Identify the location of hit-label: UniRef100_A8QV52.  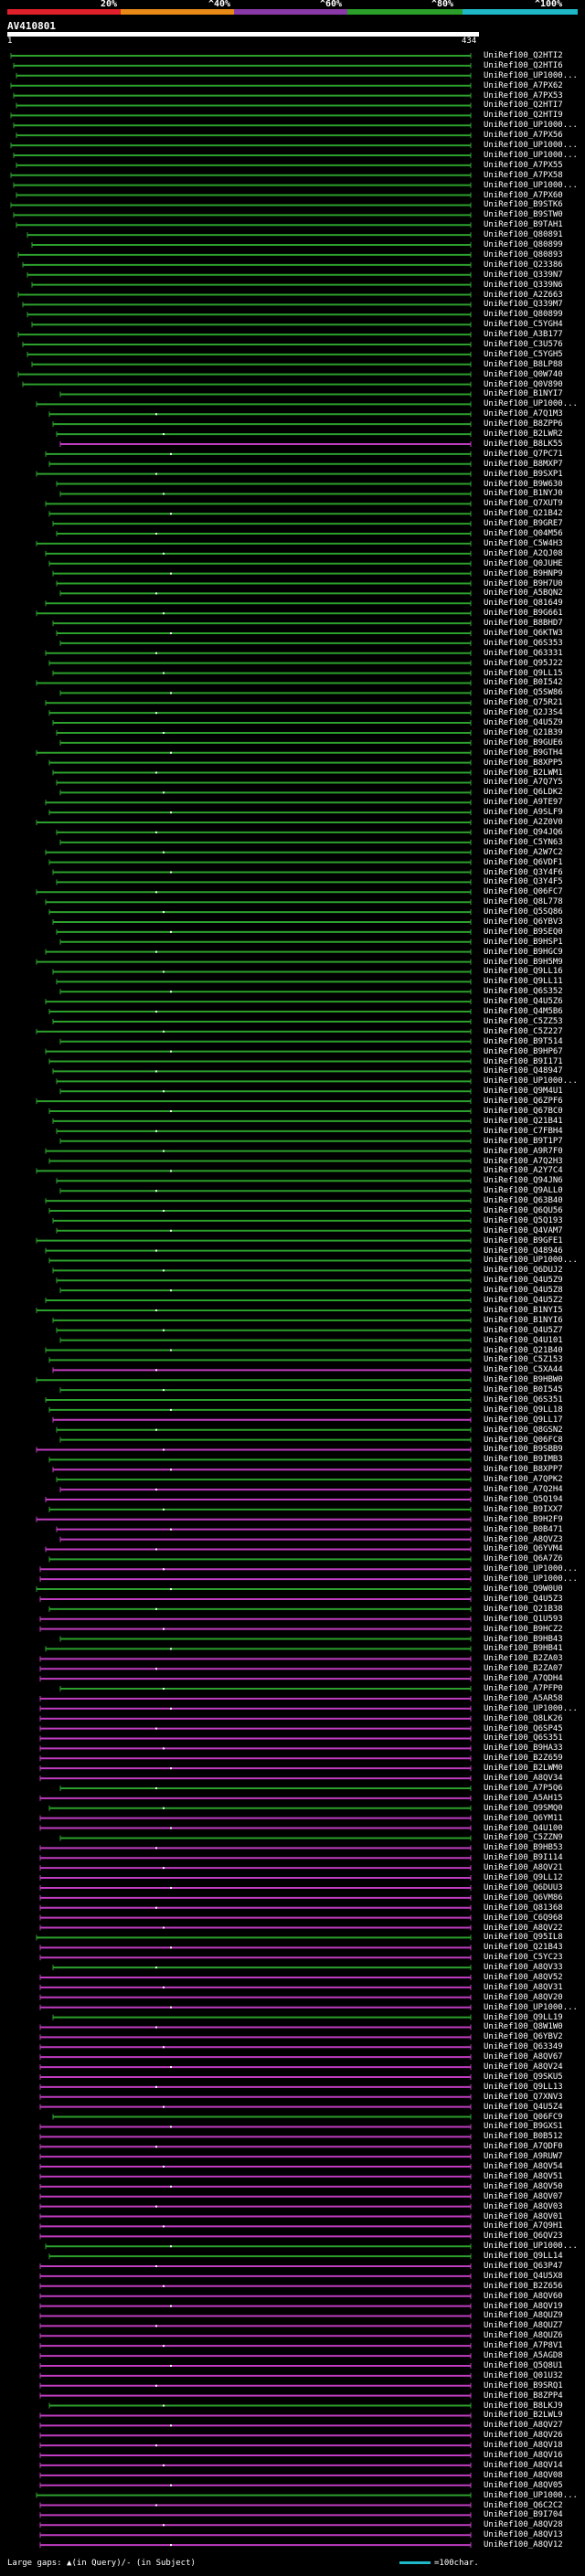
(523, 1978).